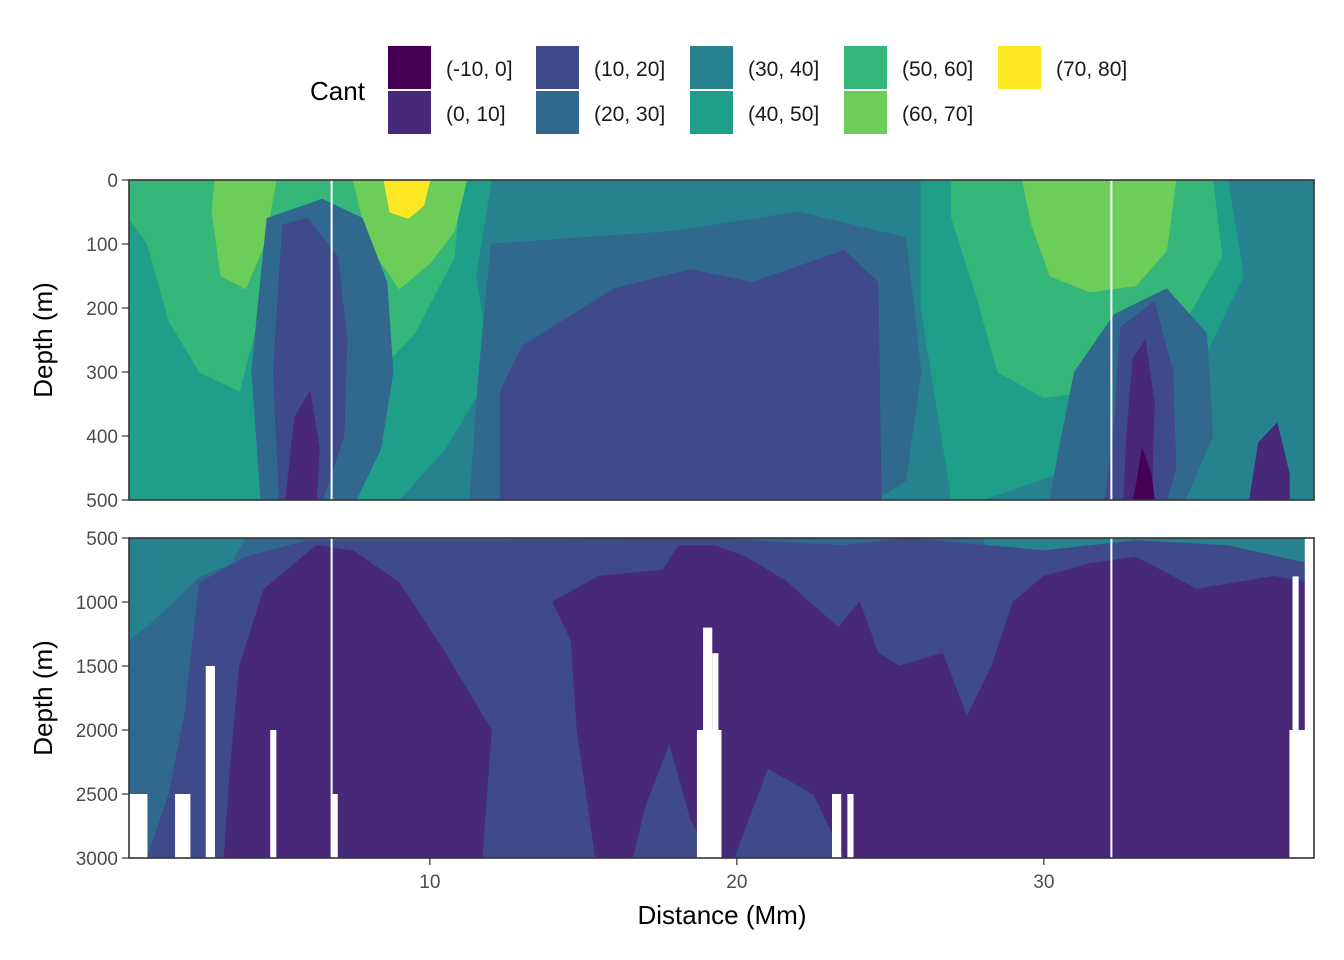 The image size is (1344, 960). What do you see at coordinates (736, 882) in the screenshot?
I see `x-tick-label: 20` at bounding box center [736, 882].